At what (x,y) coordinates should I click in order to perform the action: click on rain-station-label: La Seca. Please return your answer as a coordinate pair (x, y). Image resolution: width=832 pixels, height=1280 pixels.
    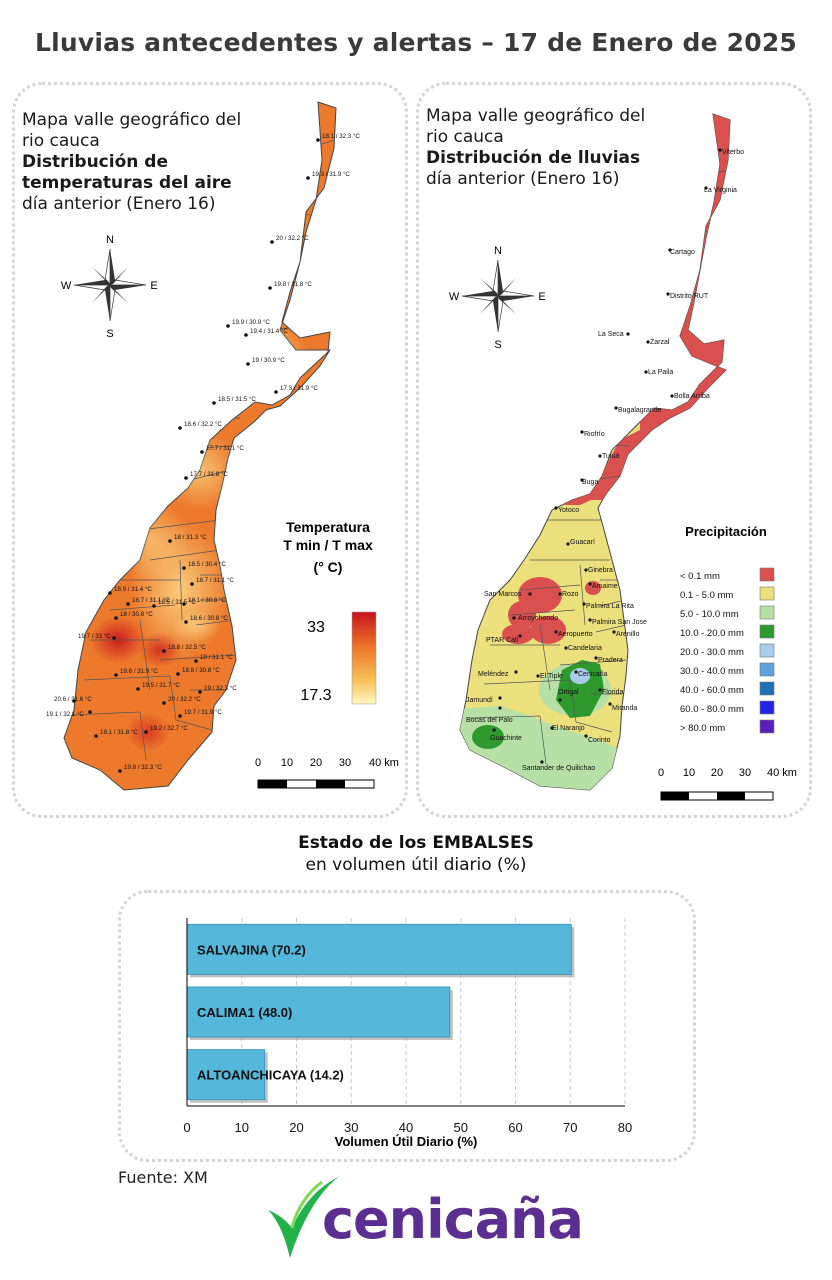
    Looking at the image, I should click on (611, 334).